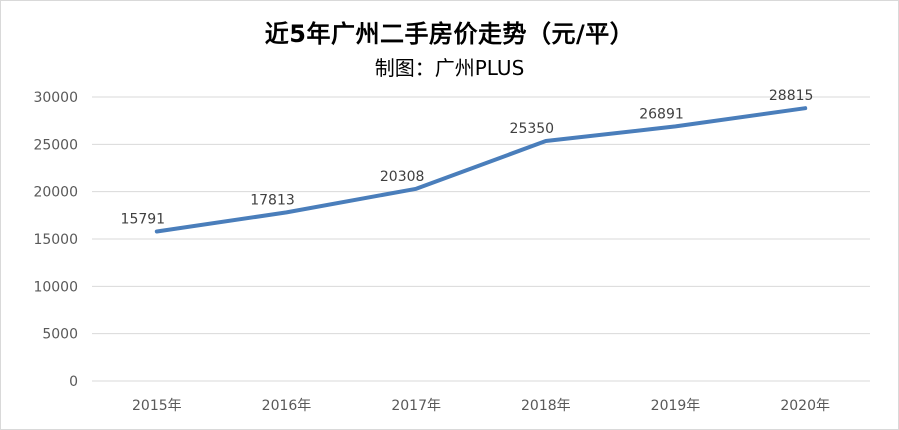 This screenshot has width=899, height=430. What do you see at coordinates (805, 406) in the screenshot?
I see `x-tick-label: 2020年` at bounding box center [805, 406].